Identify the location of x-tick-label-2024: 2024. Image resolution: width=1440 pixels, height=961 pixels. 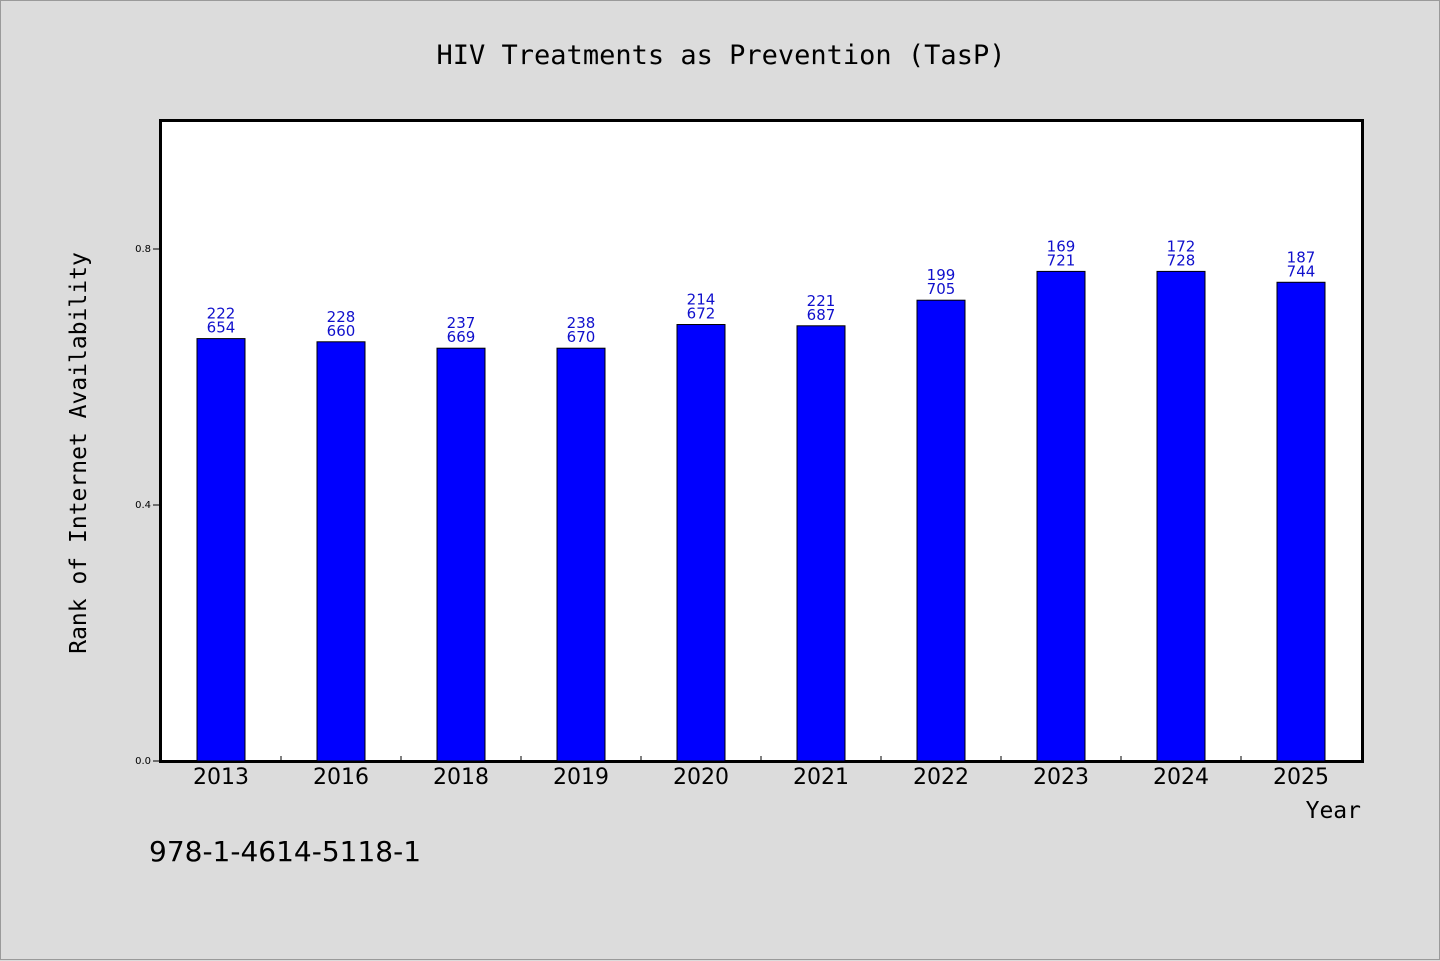
(1181, 777).